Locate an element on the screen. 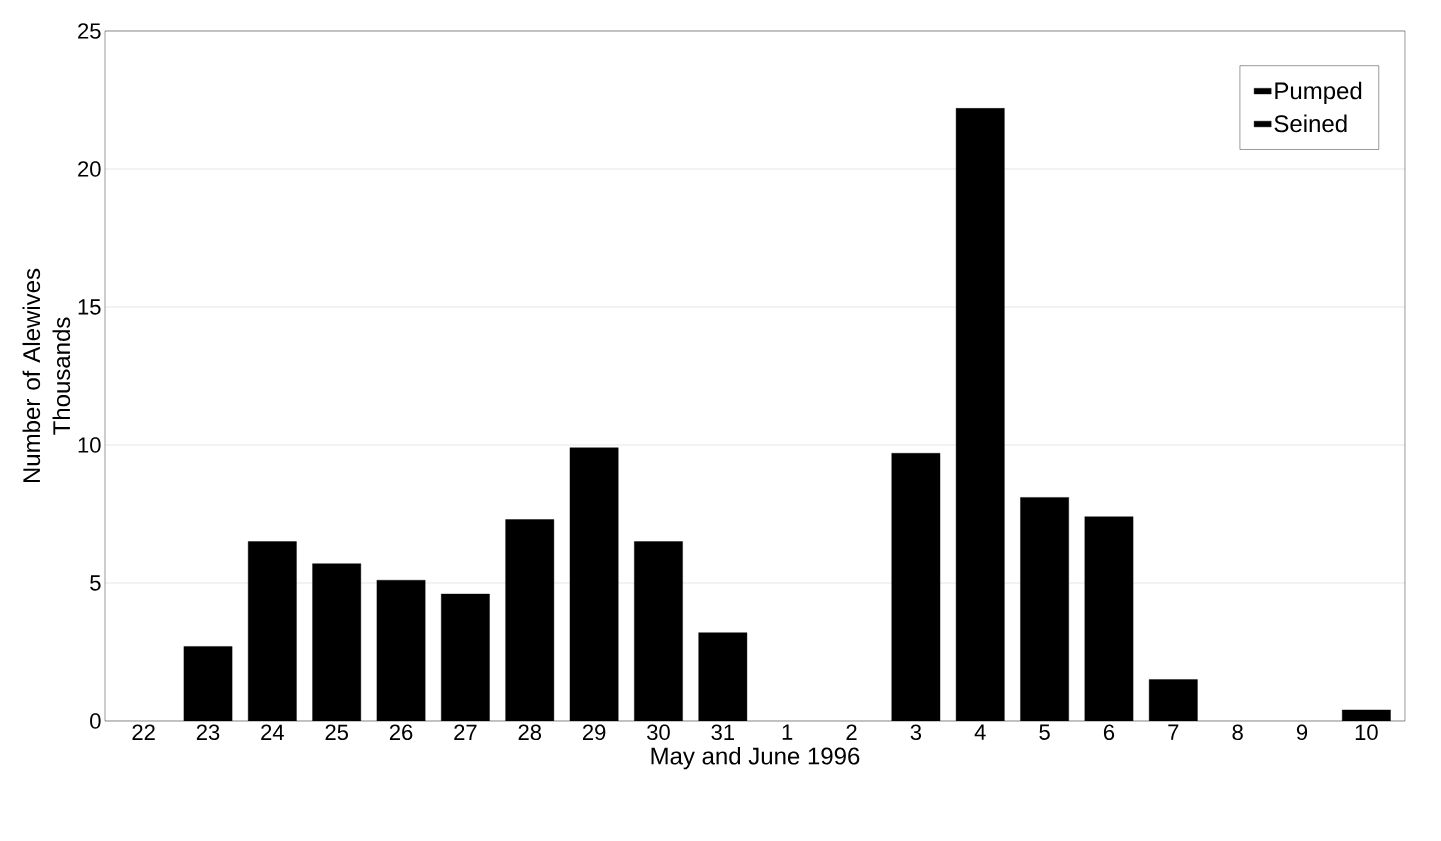  x-tick-label: 9 is located at coordinates (1302, 732).